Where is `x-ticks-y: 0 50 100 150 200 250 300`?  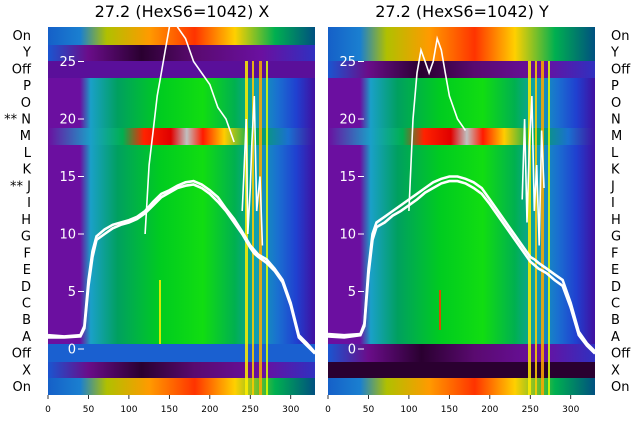
x-ticks-y: 0 50 100 150 200 250 300 is located at coordinates (452, 405).